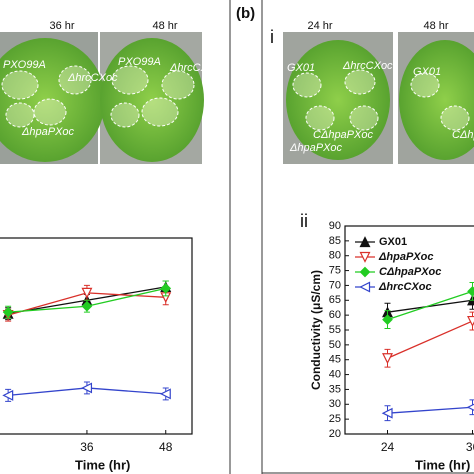 This screenshot has width=474, height=474. What do you see at coordinates (335, 226) in the screenshot?
I see `y-tick-label: 90` at bounding box center [335, 226].